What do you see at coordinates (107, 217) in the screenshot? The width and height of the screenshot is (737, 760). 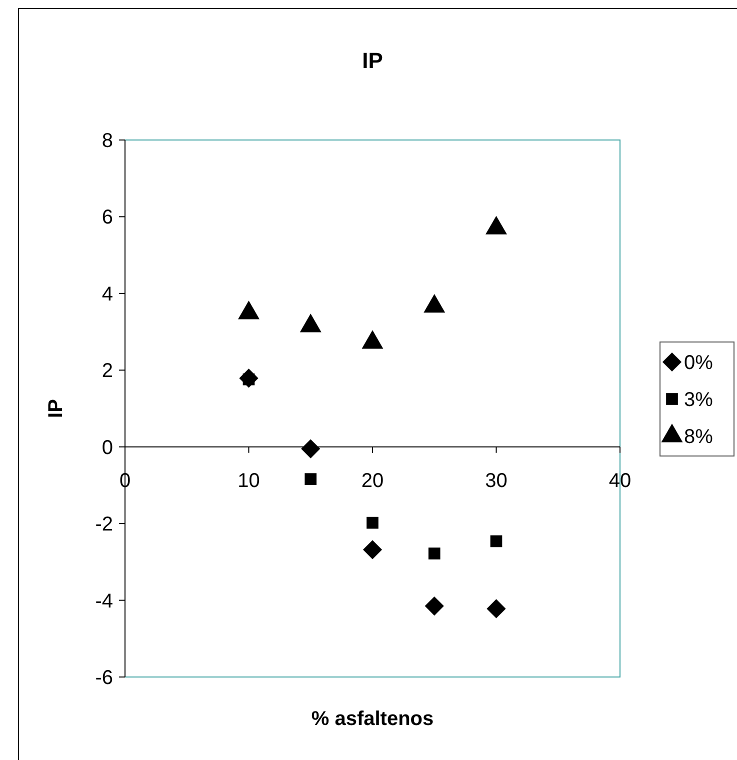 I see `y-tick-label: 6` at bounding box center [107, 217].